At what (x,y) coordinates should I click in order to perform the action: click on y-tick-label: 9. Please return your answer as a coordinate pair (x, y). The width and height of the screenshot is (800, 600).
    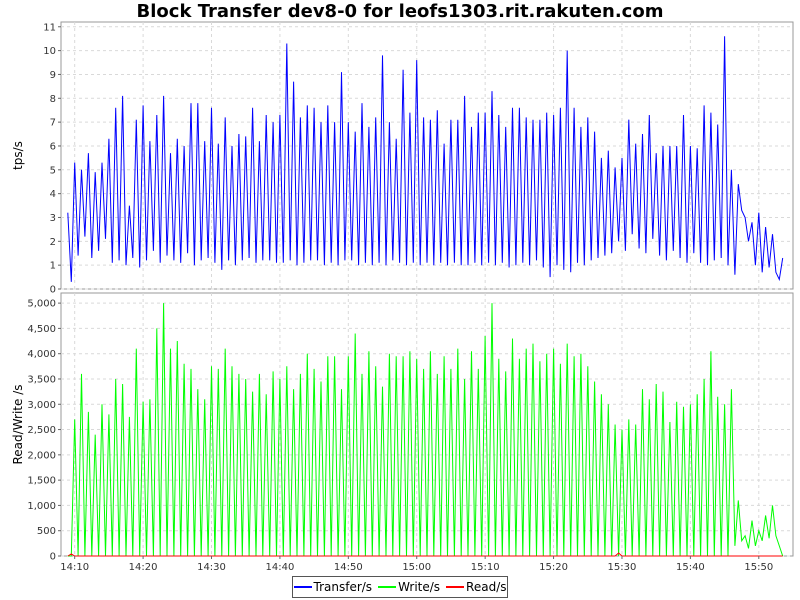
    Looking at the image, I should click on (53, 75).